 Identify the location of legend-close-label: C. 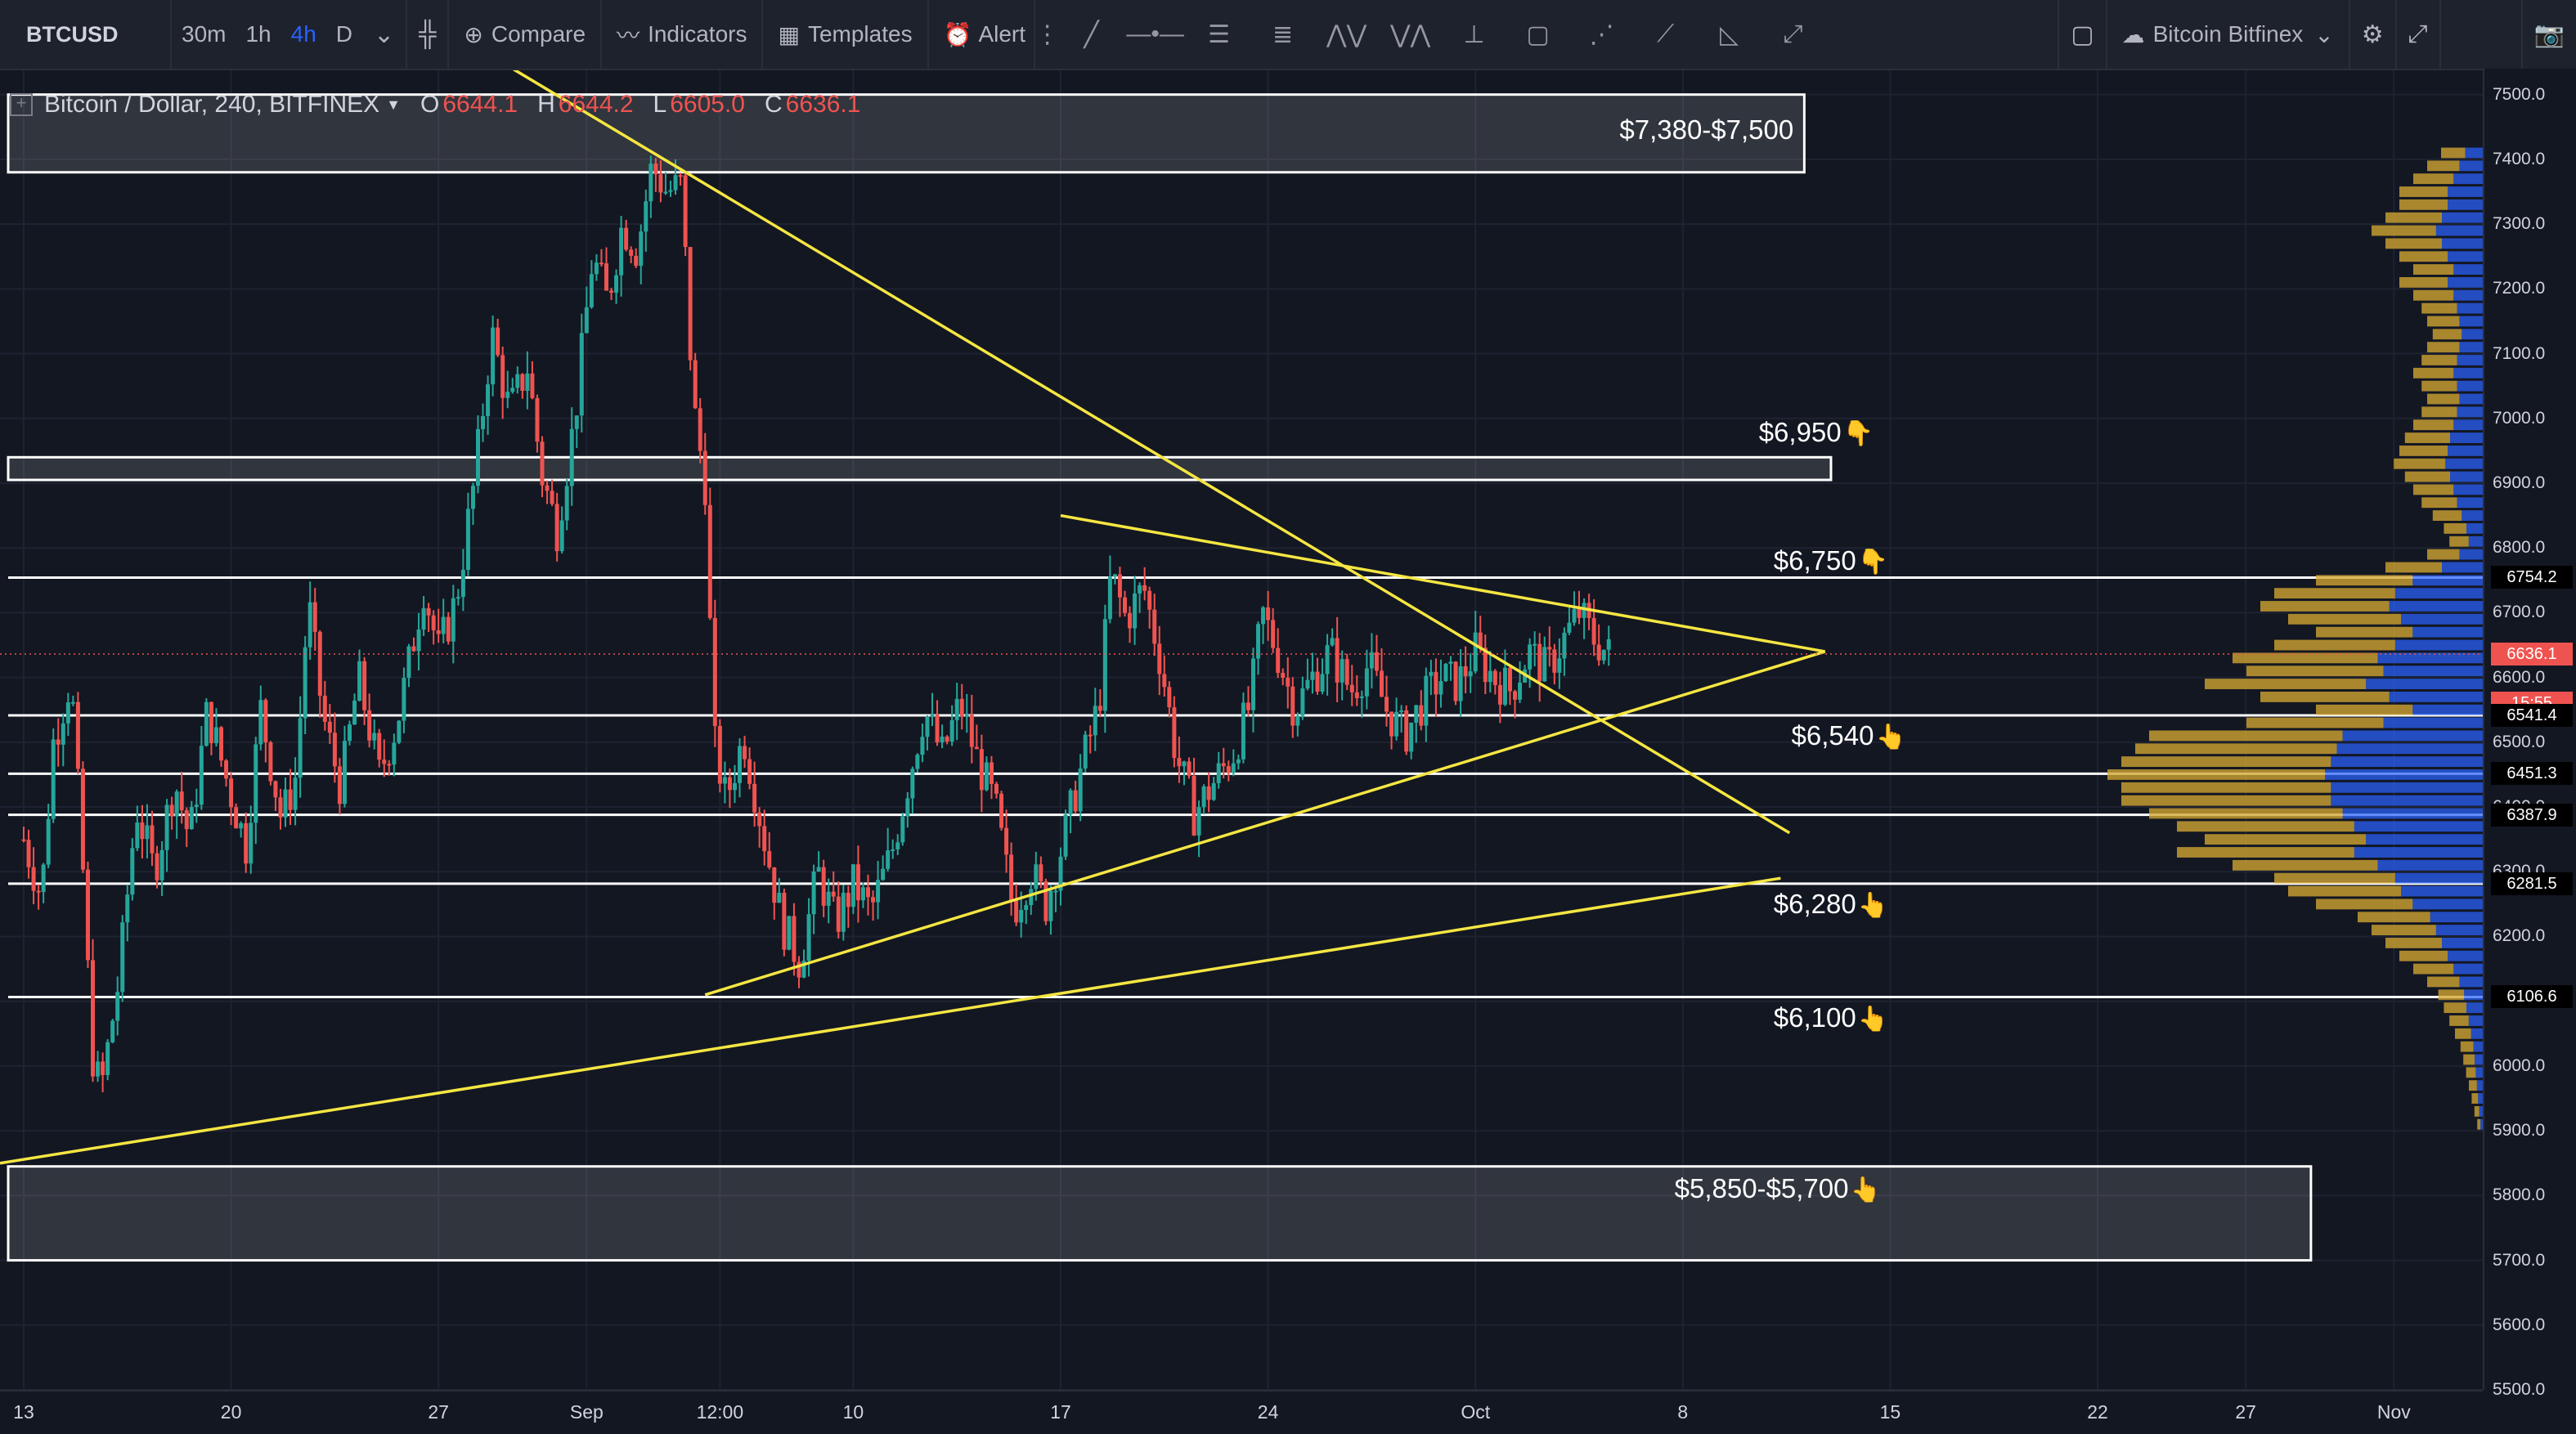
(773, 104).